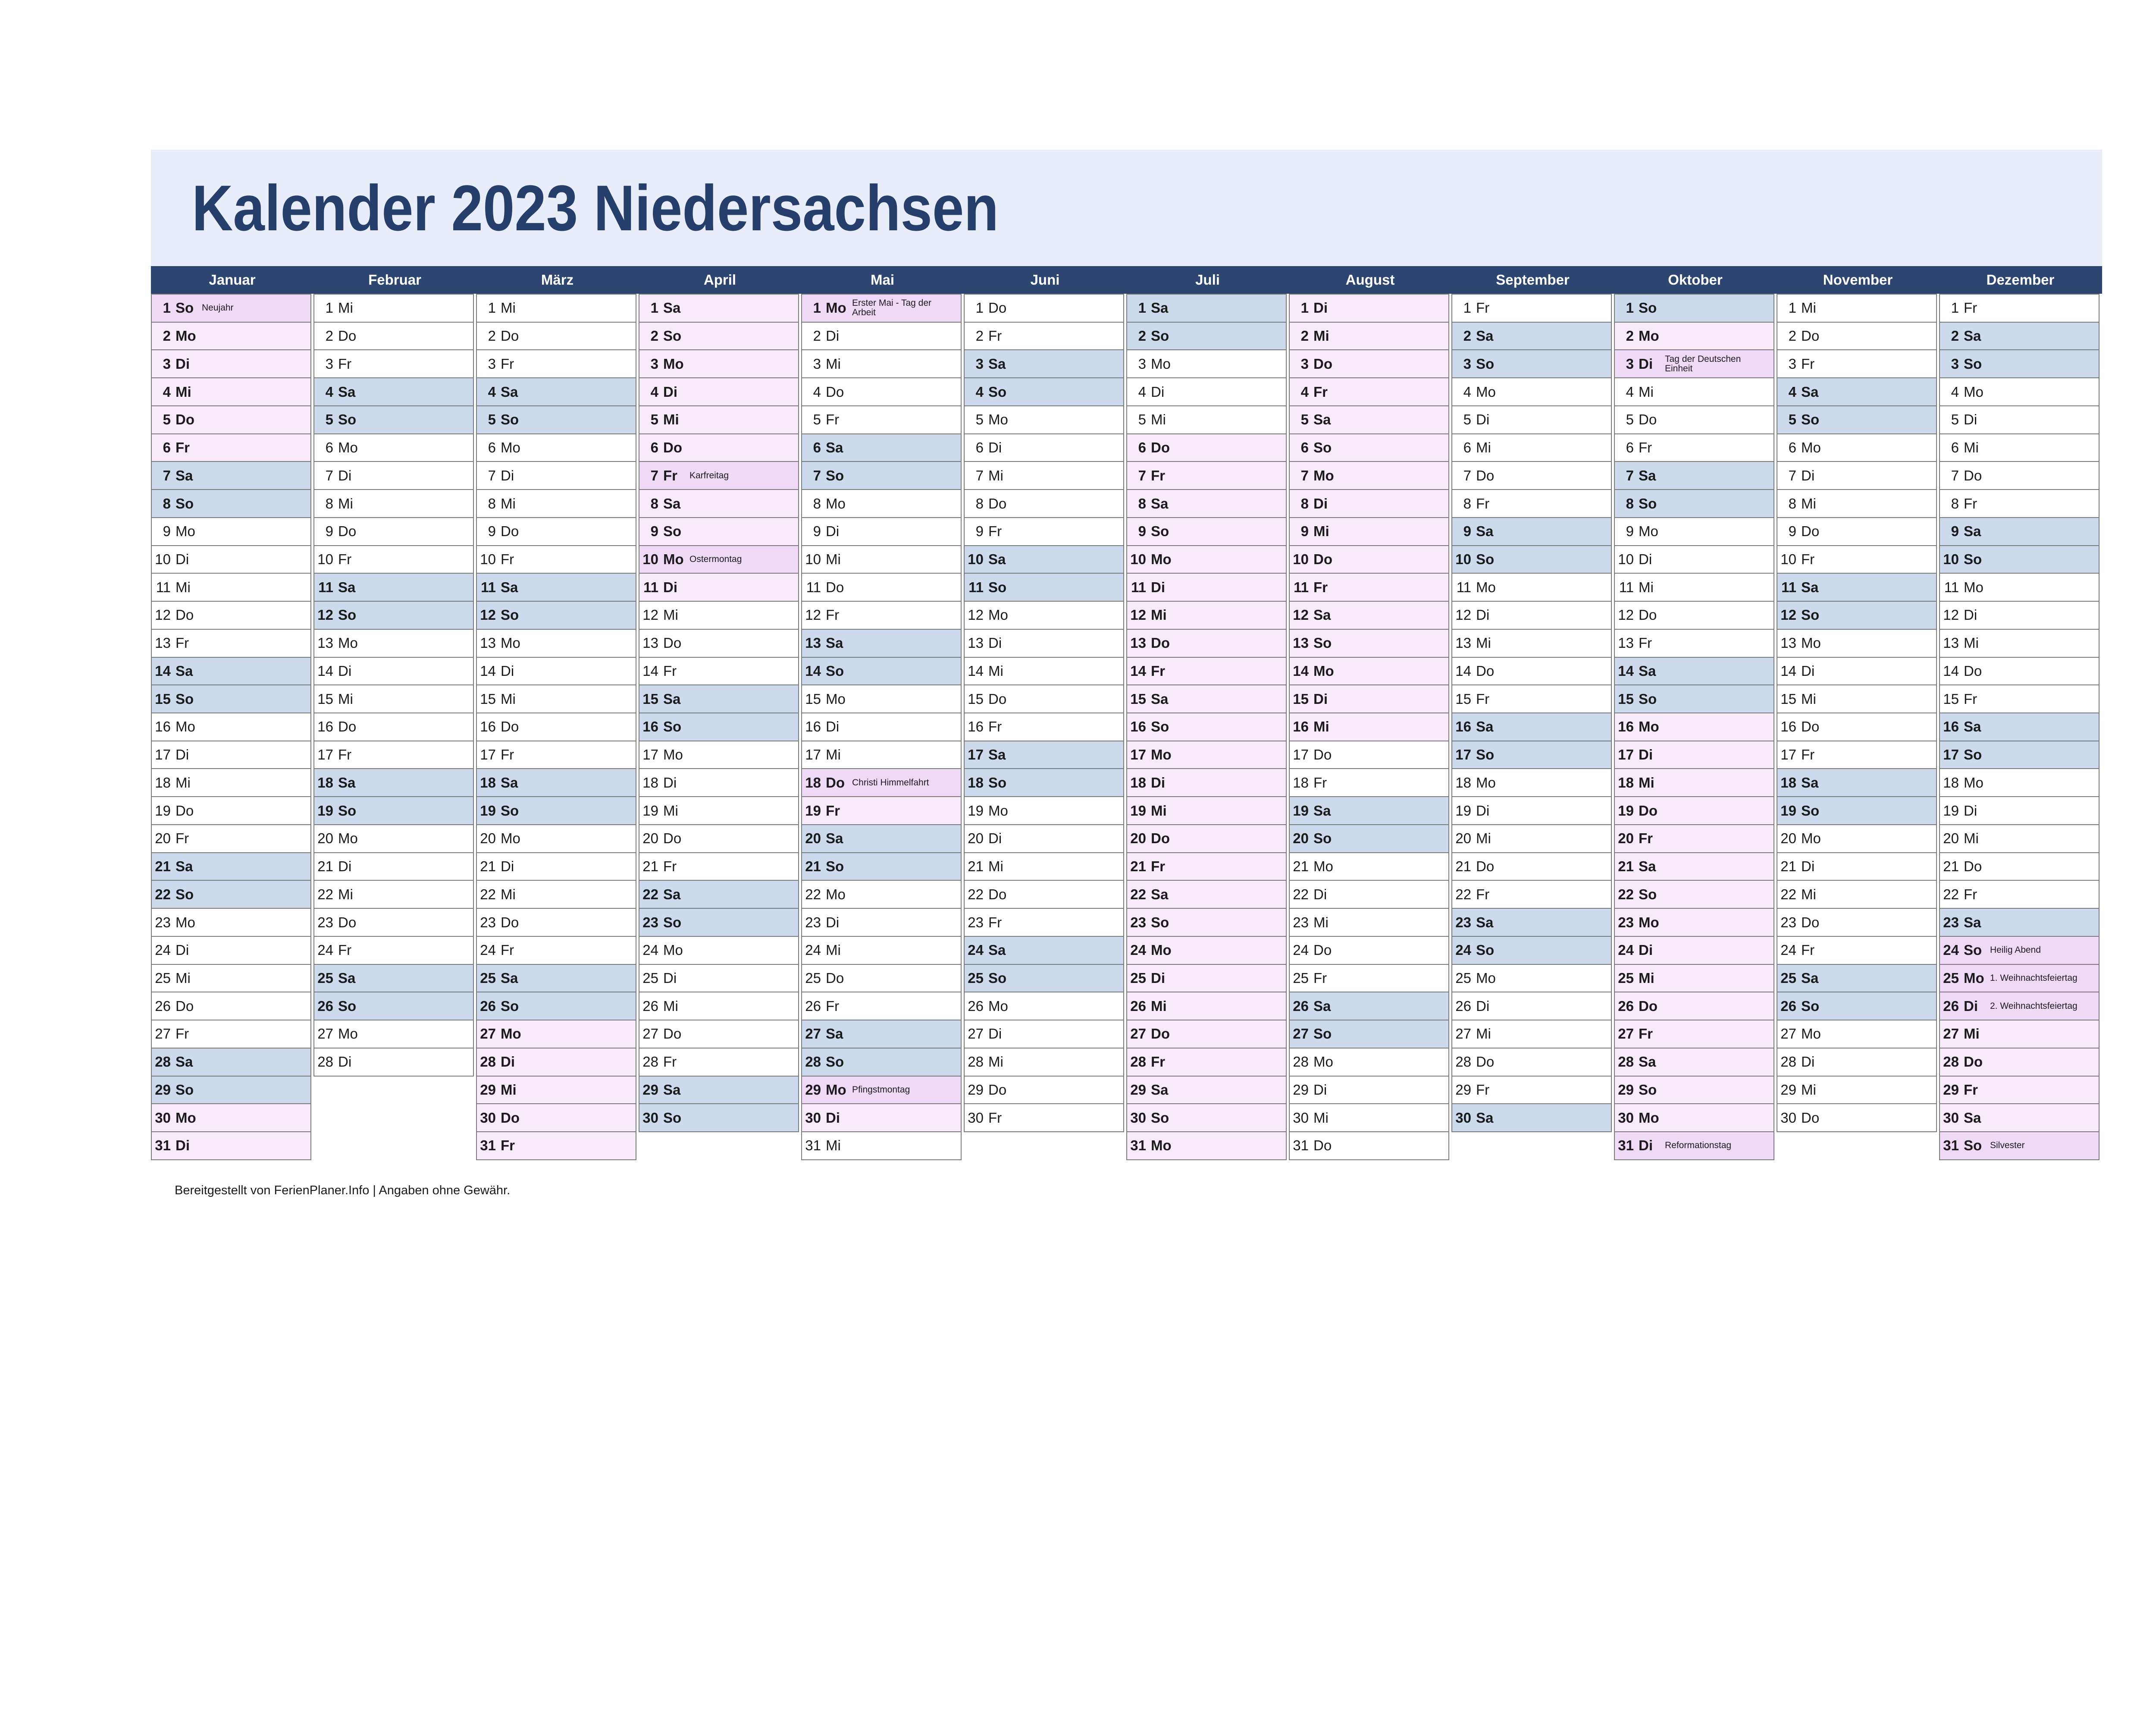  Describe the element at coordinates (393, 923) in the screenshot. I see `day-cell: 23 Do` at that location.